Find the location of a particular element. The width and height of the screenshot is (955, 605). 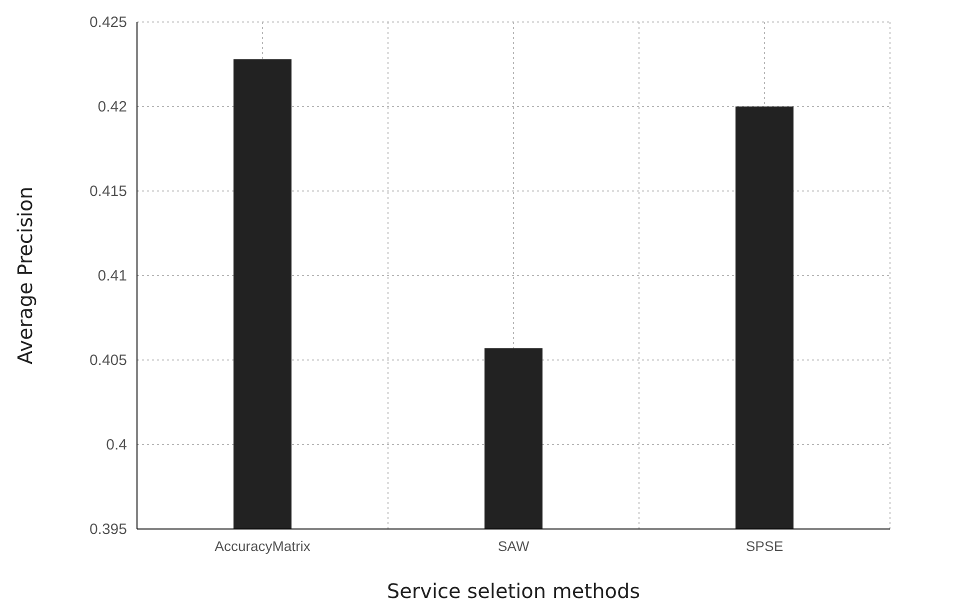

y-tick-label: 0.42 is located at coordinates (112, 107).